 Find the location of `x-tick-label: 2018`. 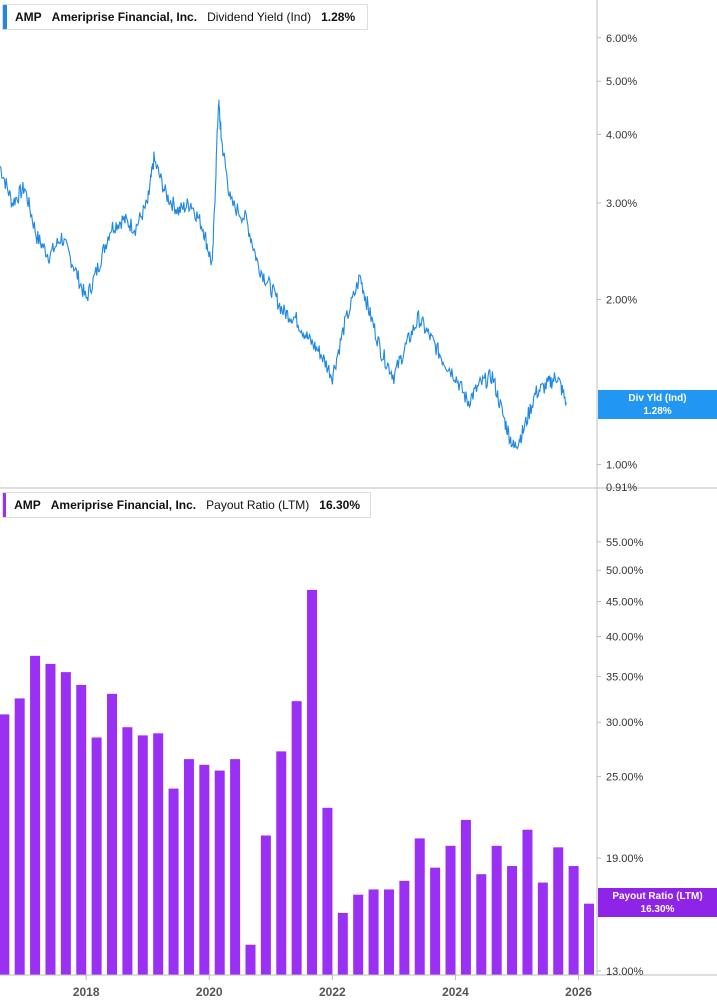

x-tick-label: 2018 is located at coordinates (86, 992).